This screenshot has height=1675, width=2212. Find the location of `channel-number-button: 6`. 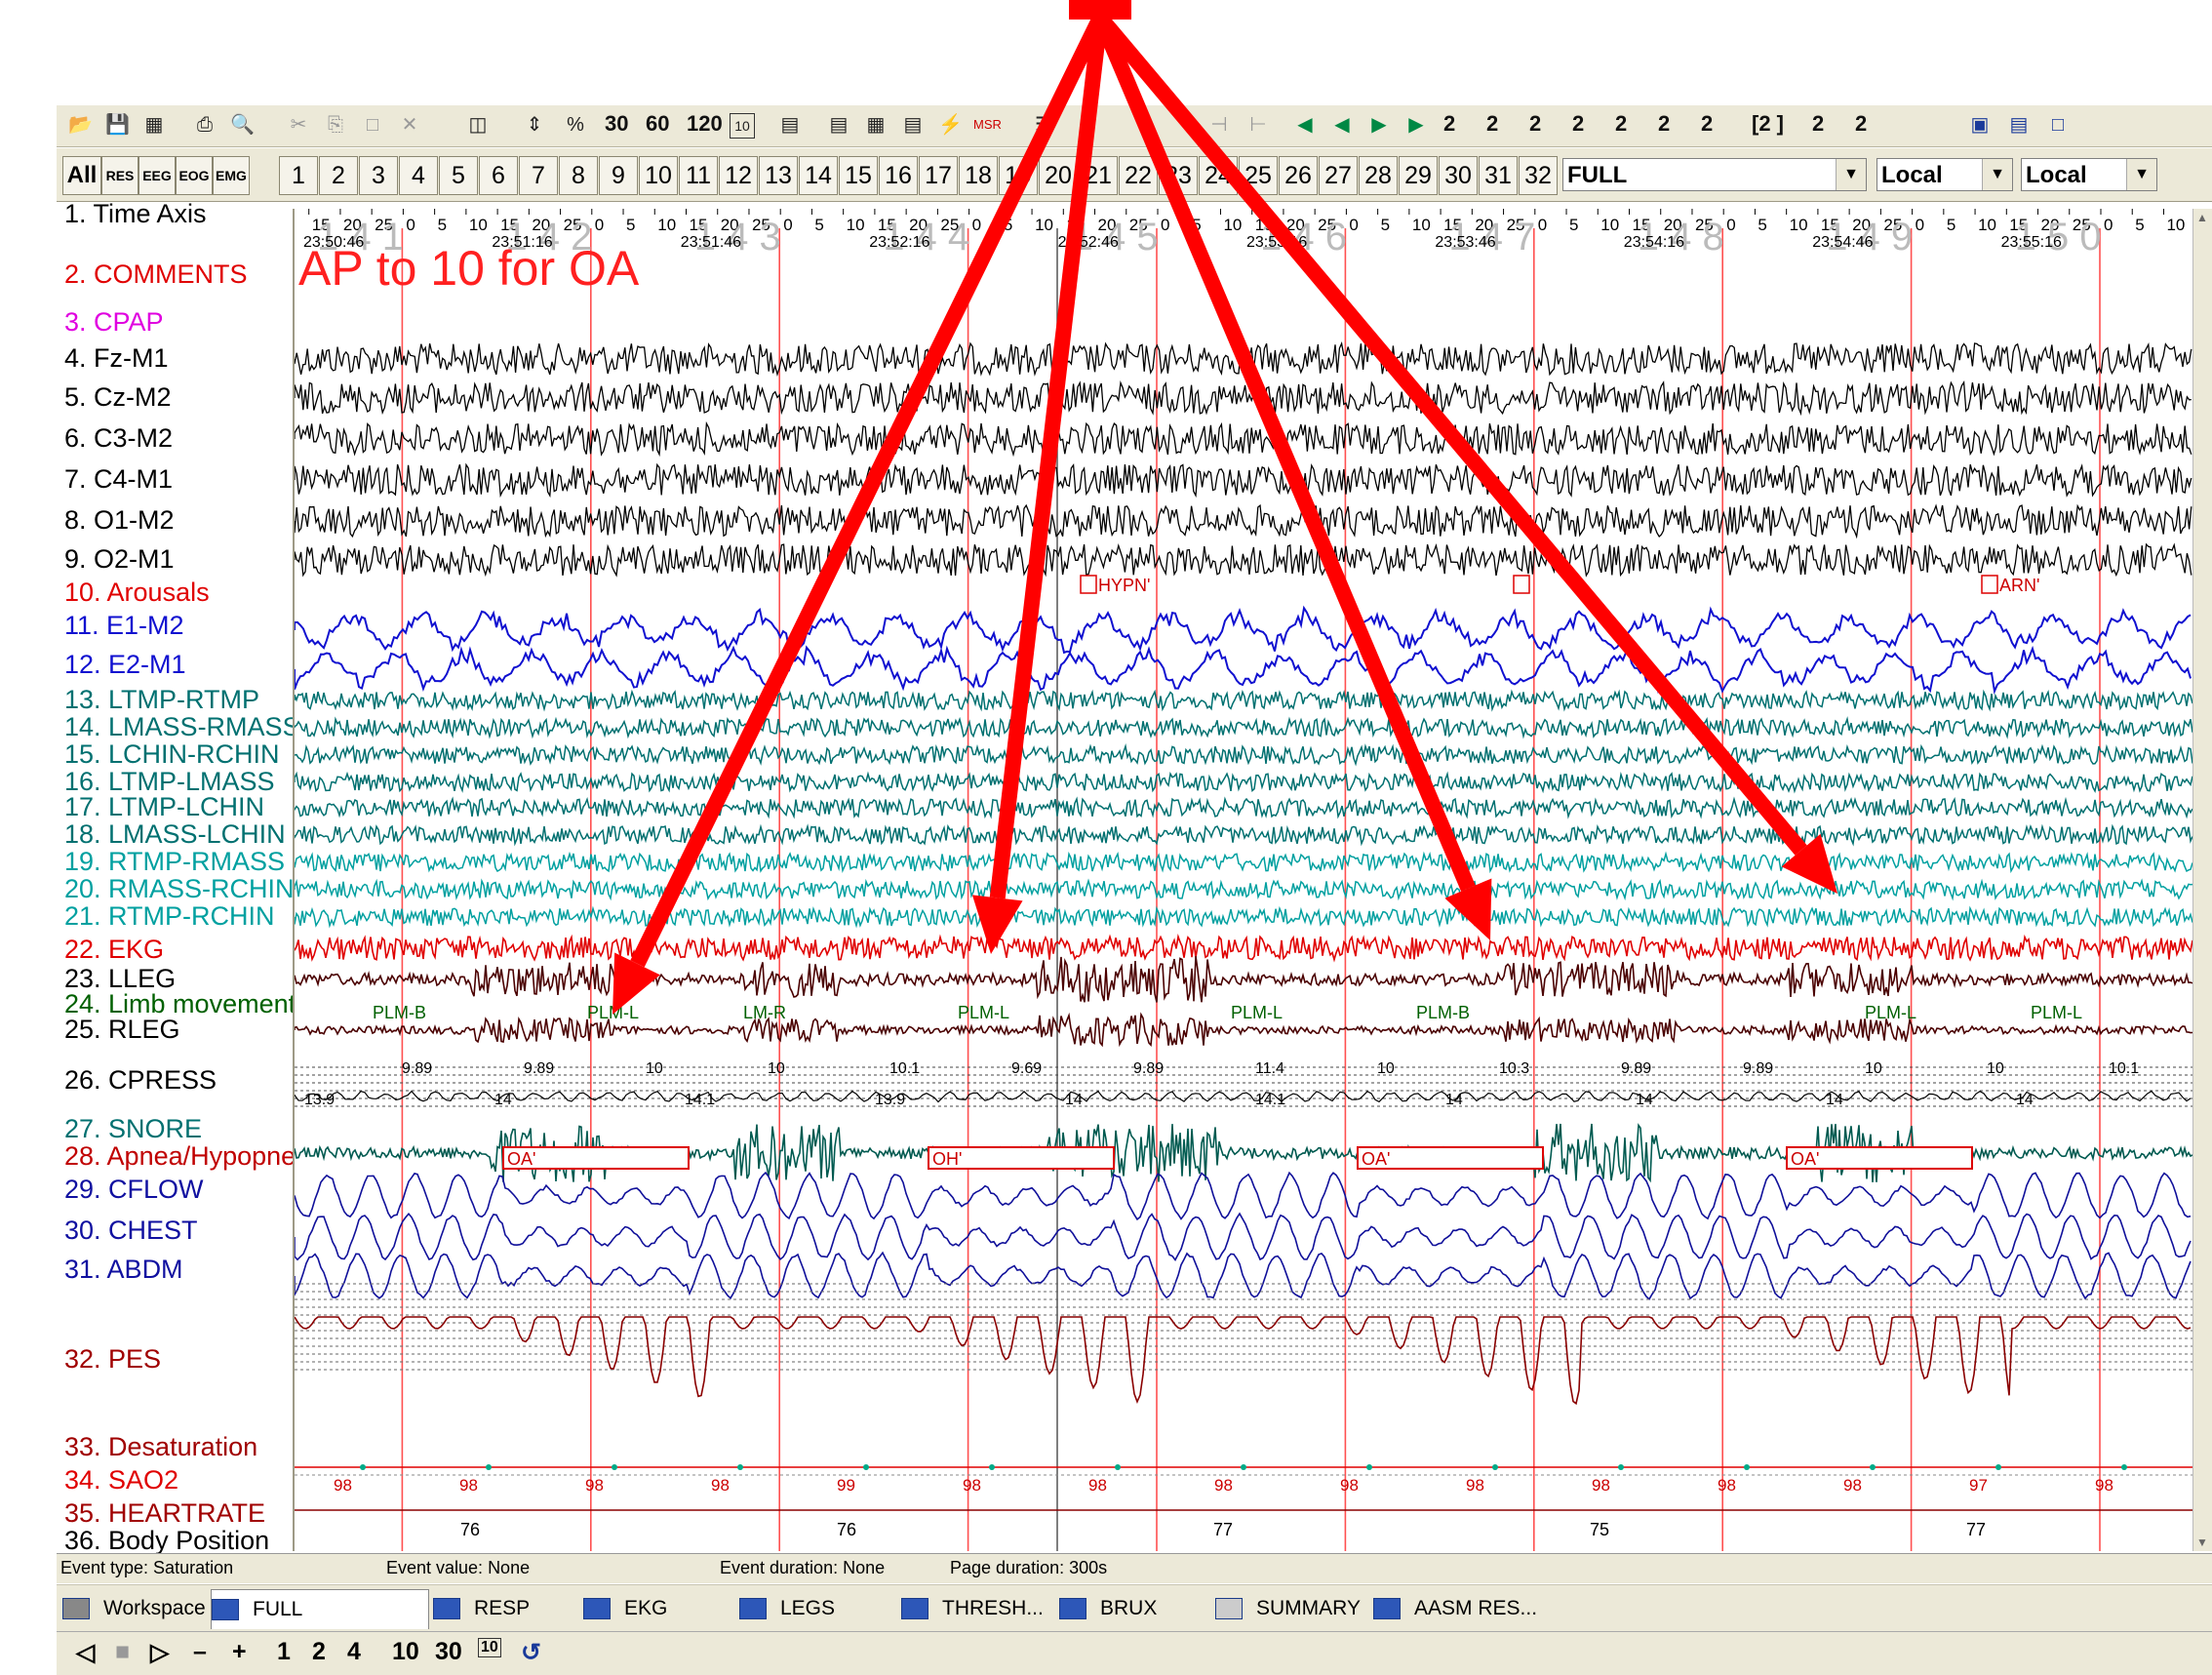

channel-number-button: 6 is located at coordinates (498, 175).